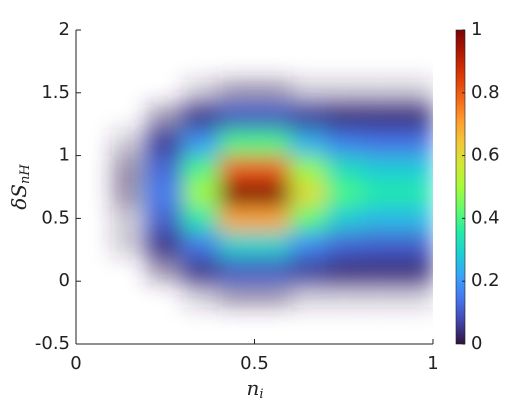 This screenshot has height=404, width=523. I want to click on y-tick-label: 2, so click(64, 29).